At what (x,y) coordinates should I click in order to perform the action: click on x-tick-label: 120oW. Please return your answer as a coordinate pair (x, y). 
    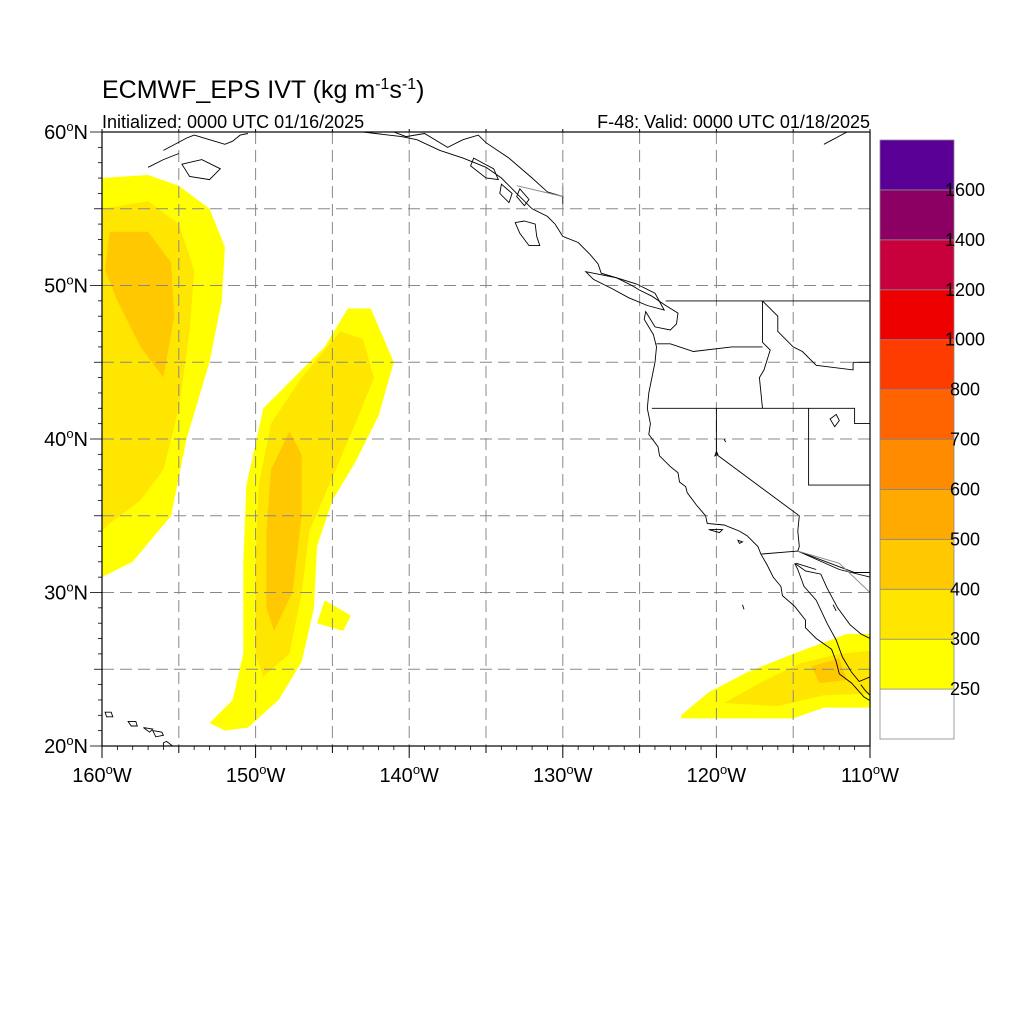
    Looking at the image, I should click on (717, 774).